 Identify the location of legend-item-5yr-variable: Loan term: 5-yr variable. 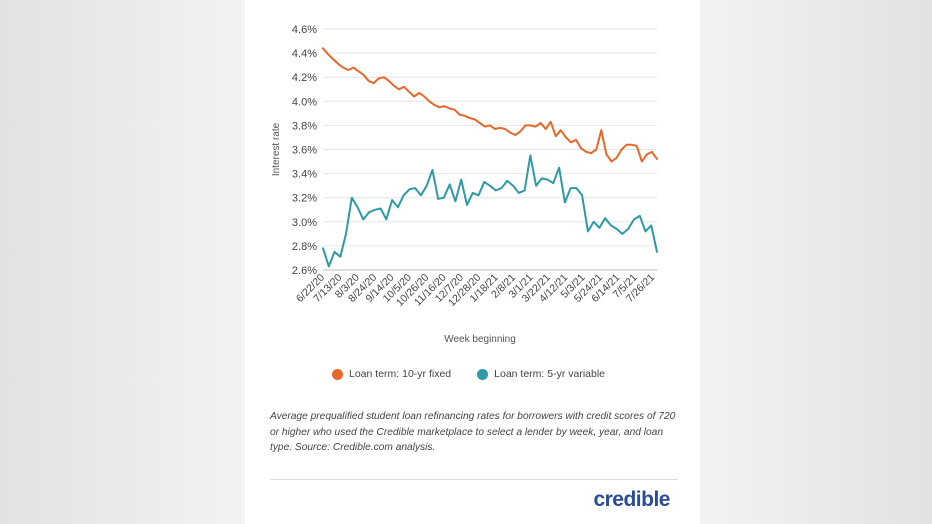
(541, 374).